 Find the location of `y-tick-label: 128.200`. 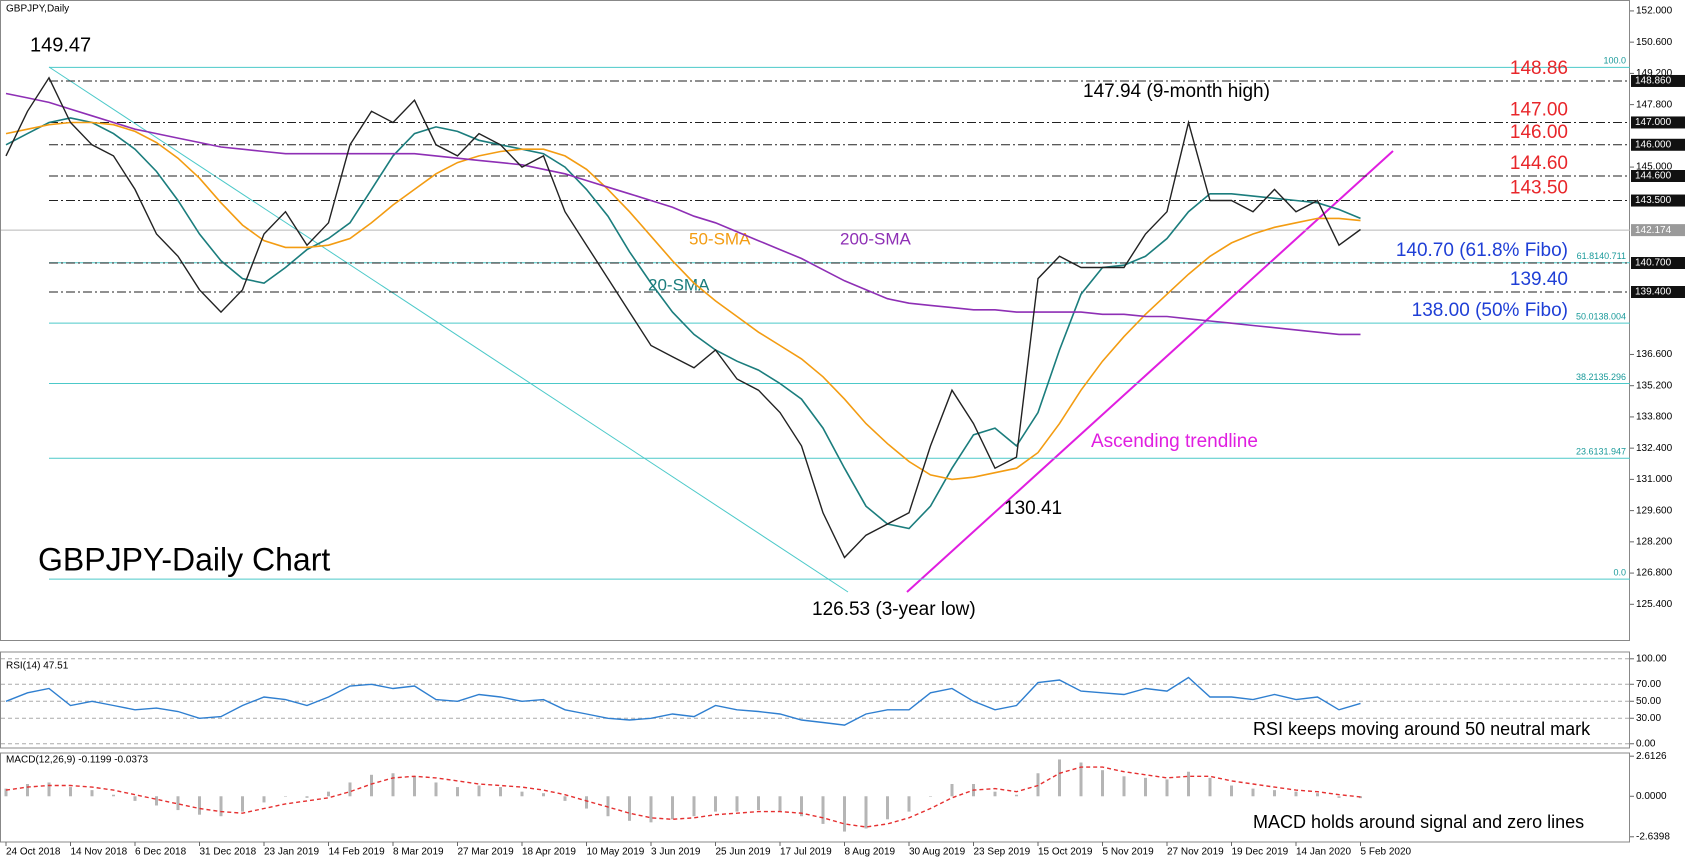

y-tick-label: 128.200 is located at coordinates (1654, 541).